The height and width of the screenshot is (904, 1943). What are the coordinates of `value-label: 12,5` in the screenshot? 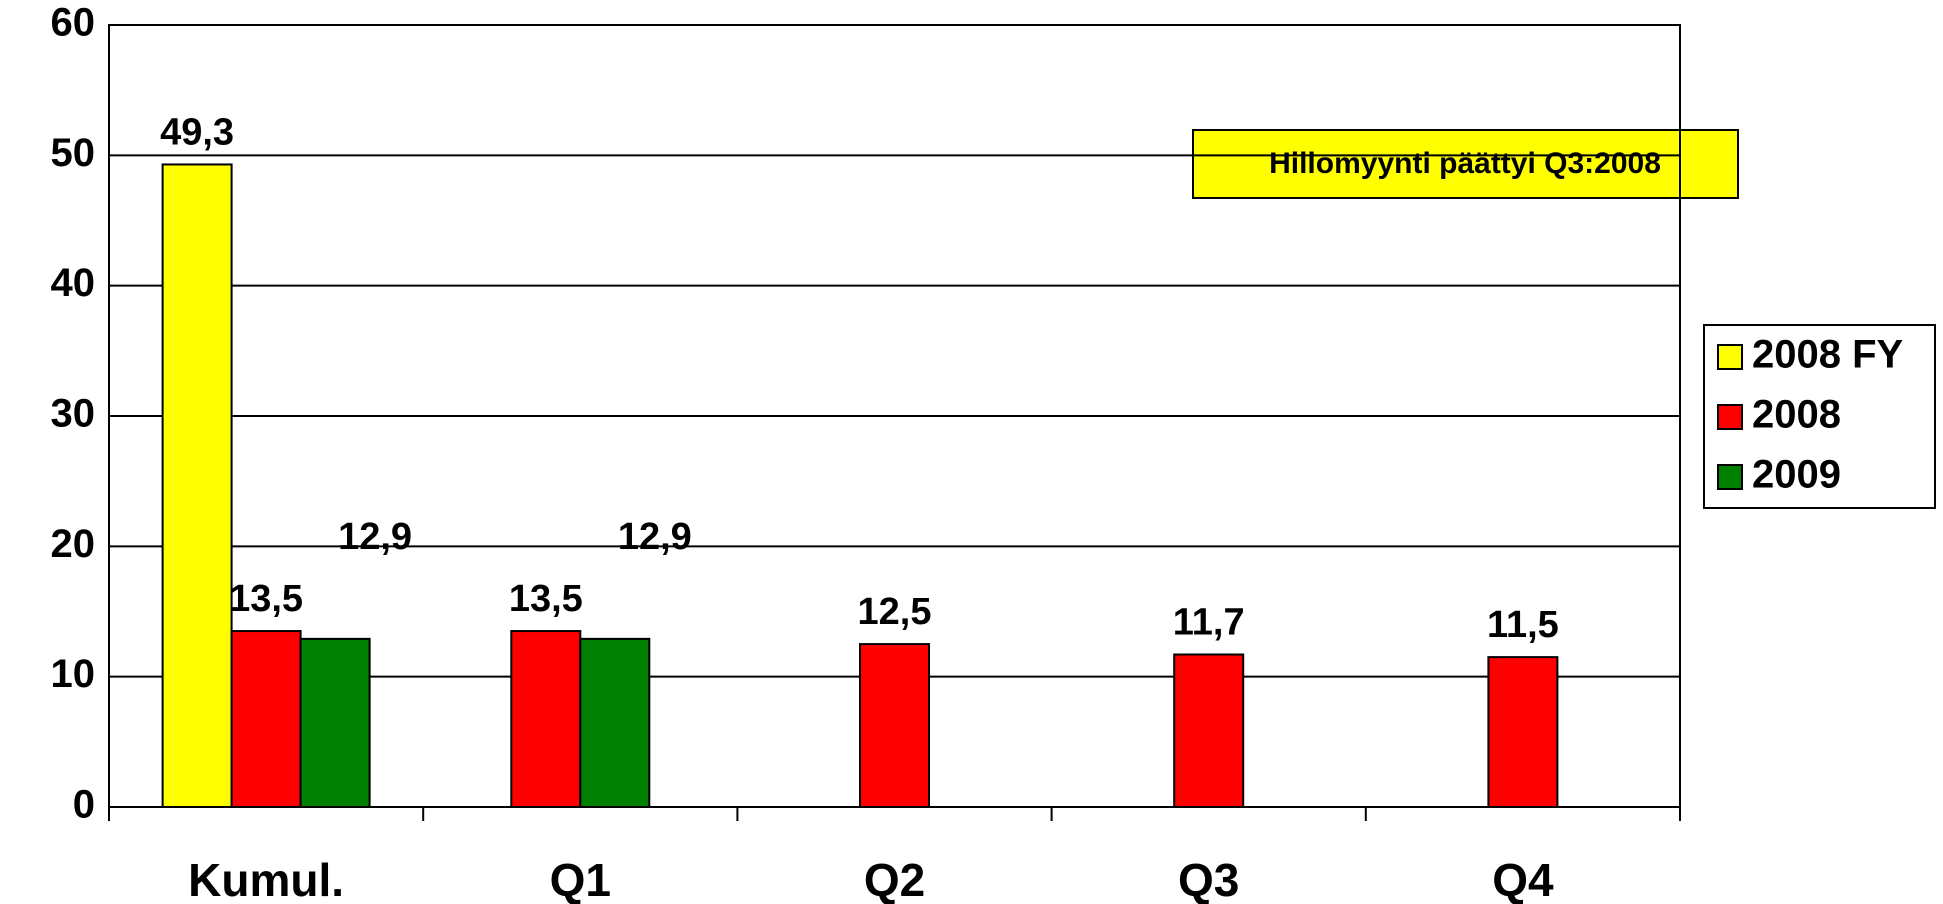 It's located at (895, 612).